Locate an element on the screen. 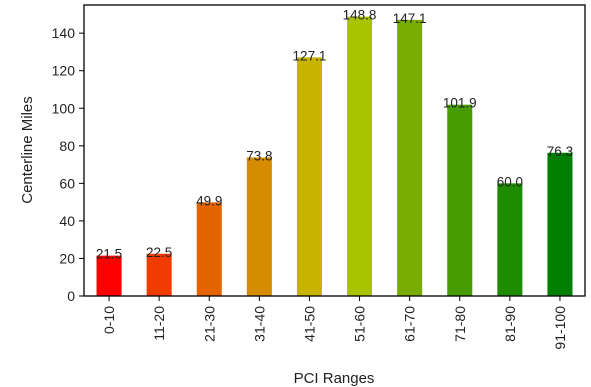  bar-value-label: 101.9 is located at coordinates (460, 103).